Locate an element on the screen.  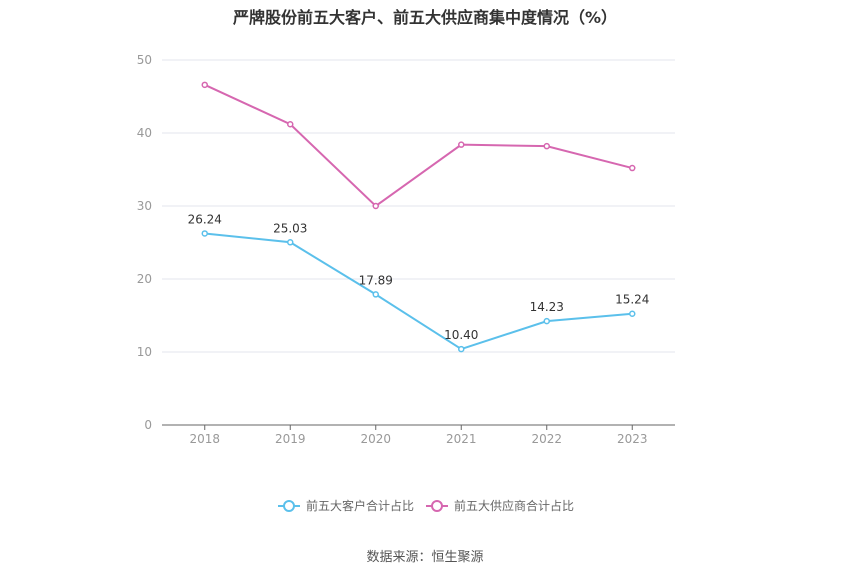
x-axis: 2018 2019 2020 2021 2022 2023 is located at coordinates (418, 435).